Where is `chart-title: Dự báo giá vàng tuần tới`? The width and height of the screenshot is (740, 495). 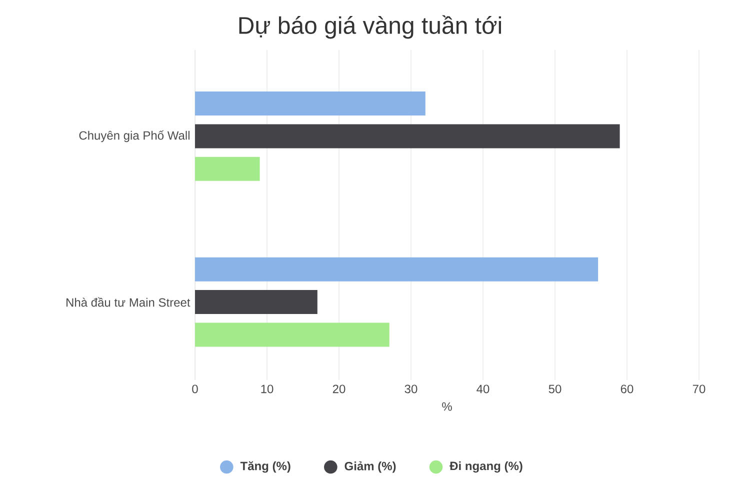 chart-title: Dự báo giá vàng tuần tới is located at coordinates (370, 27).